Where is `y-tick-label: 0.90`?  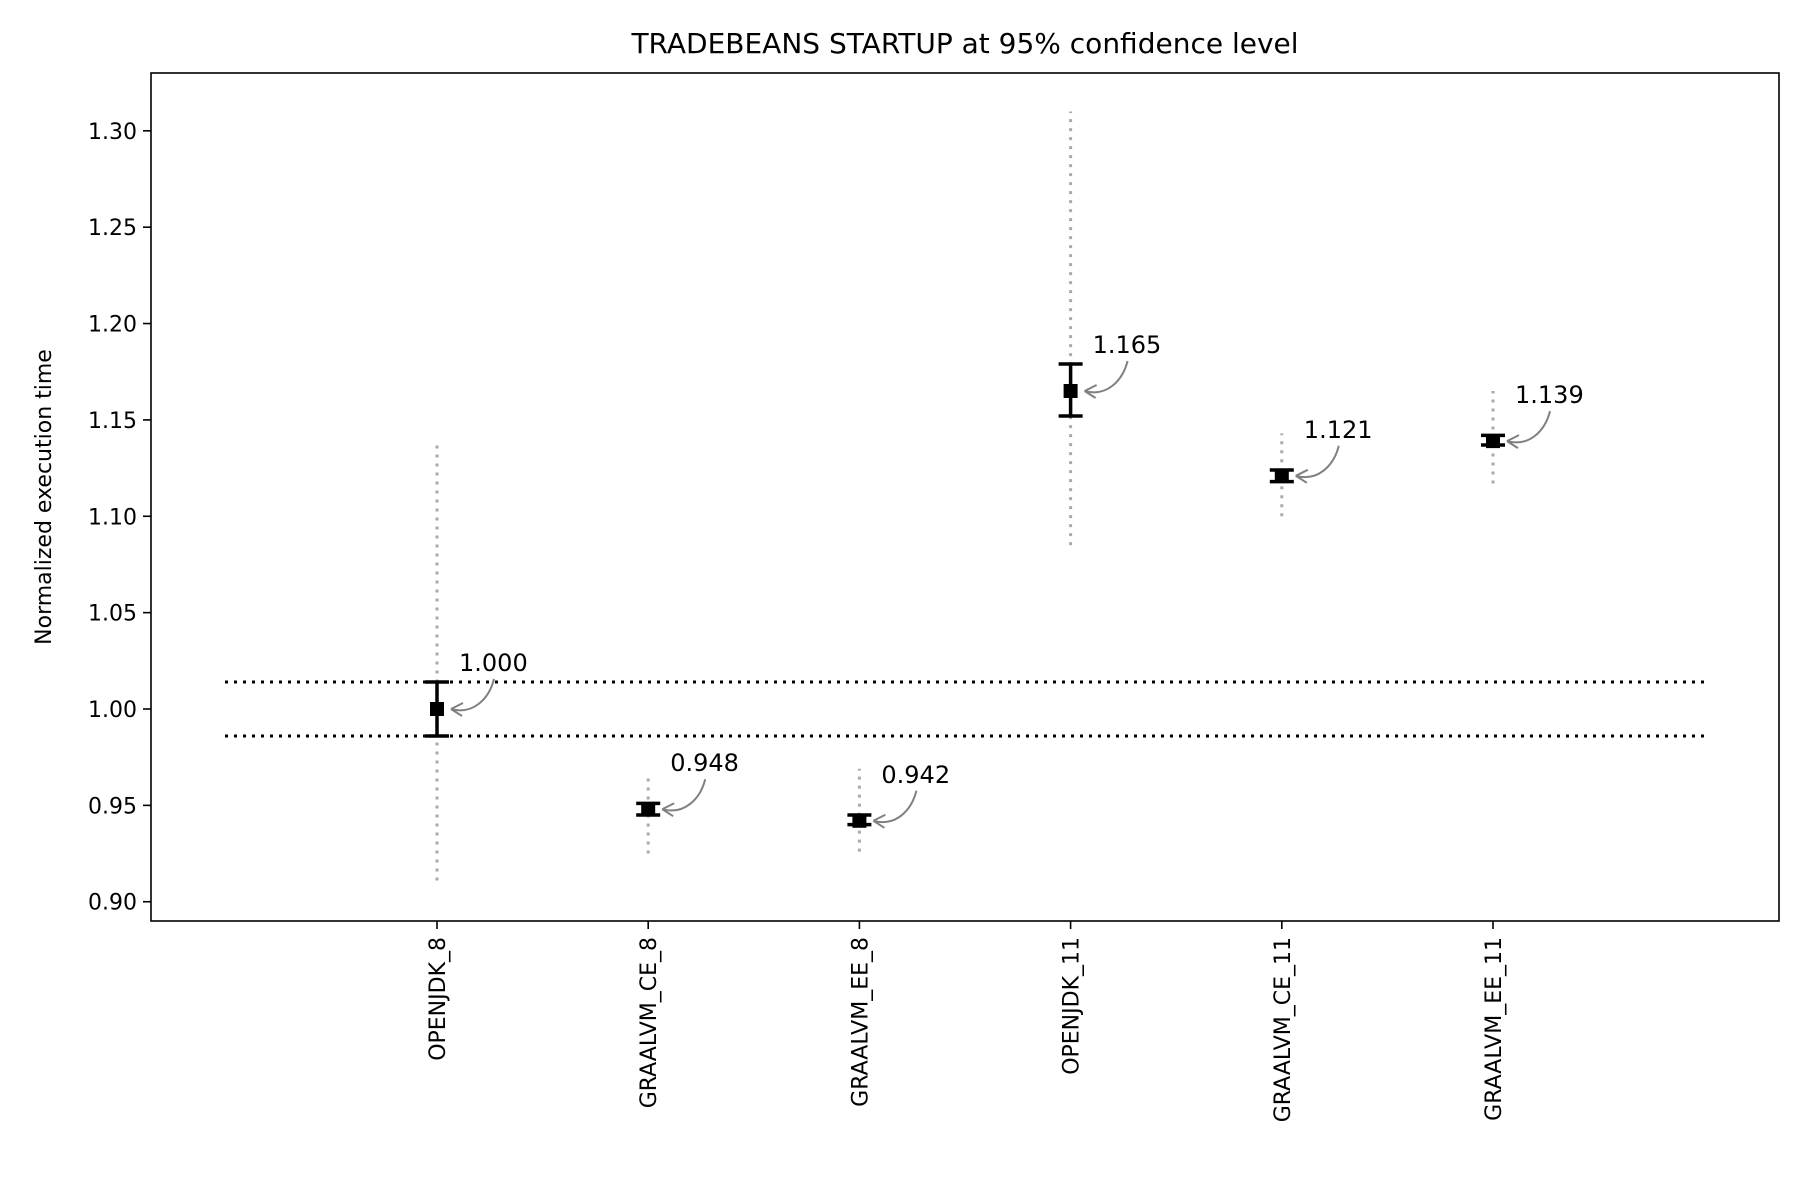 y-tick-label: 0.90 is located at coordinates (112, 903).